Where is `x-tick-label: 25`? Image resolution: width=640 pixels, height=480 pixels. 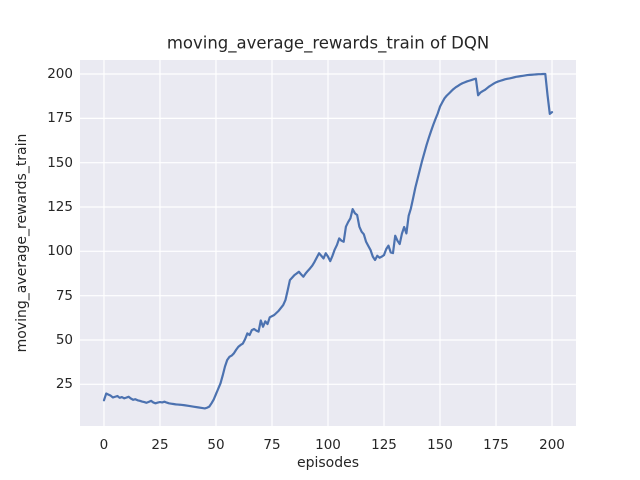
x-tick-label: 25 is located at coordinates (160, 445).